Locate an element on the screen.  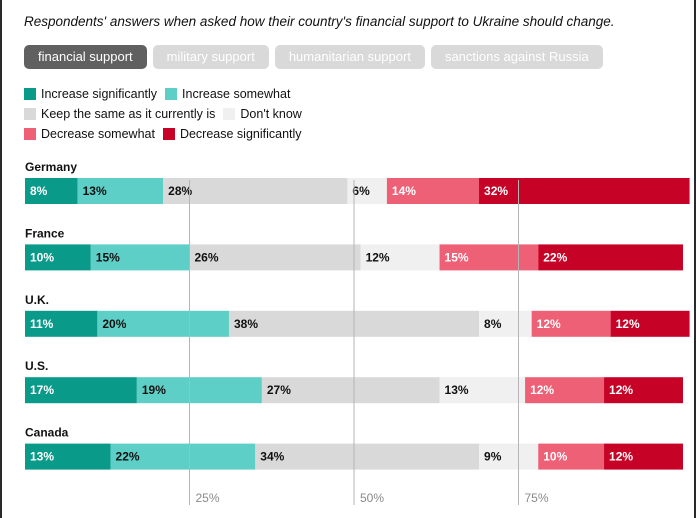
legend-label: Don't know is located at coordinates (271, 114).